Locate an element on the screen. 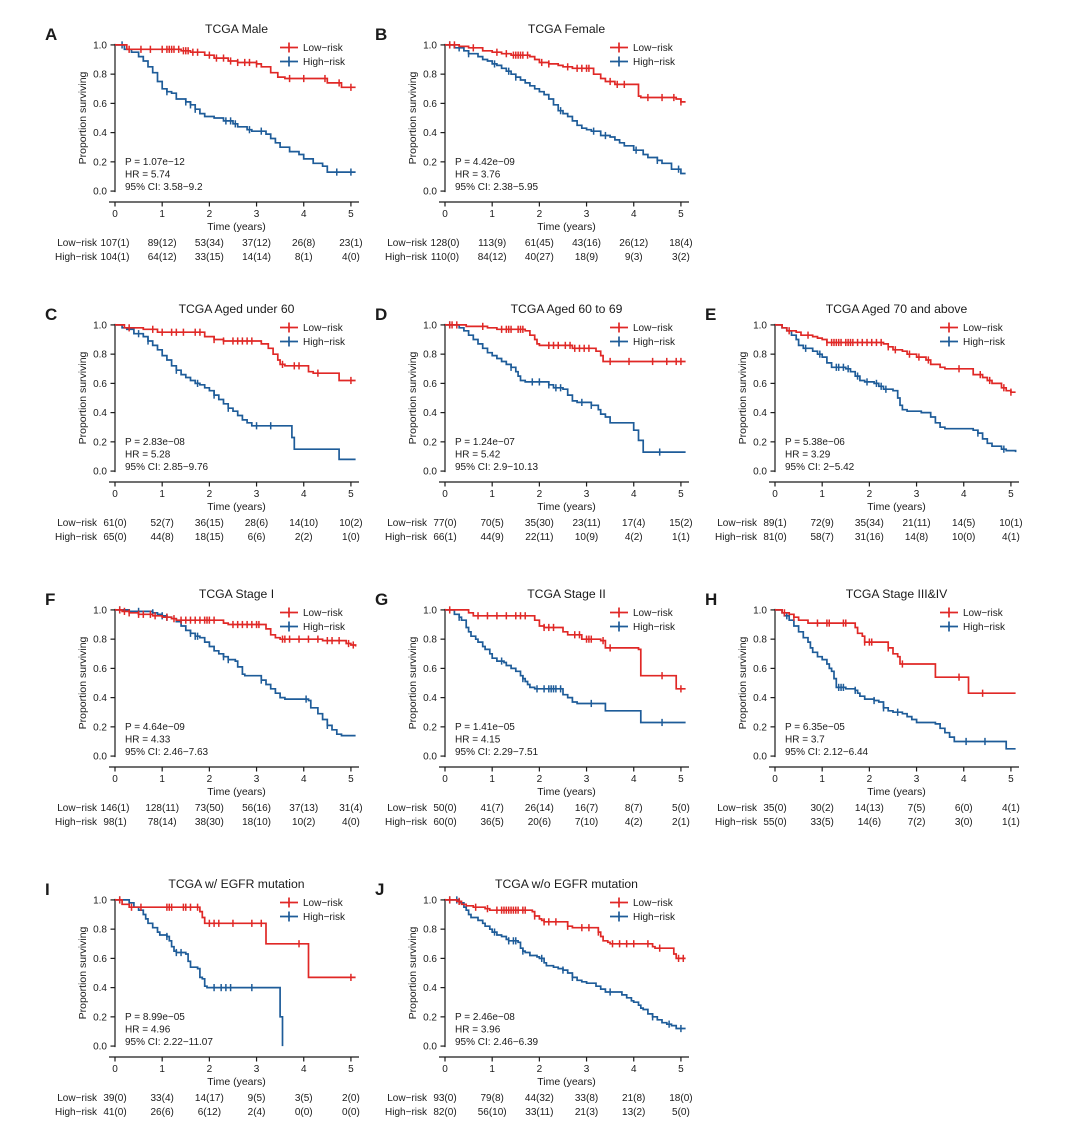 This screenshot has width=1080, height=1142. risk-count-value: 33(4) is located at coordinates (162, 1098).